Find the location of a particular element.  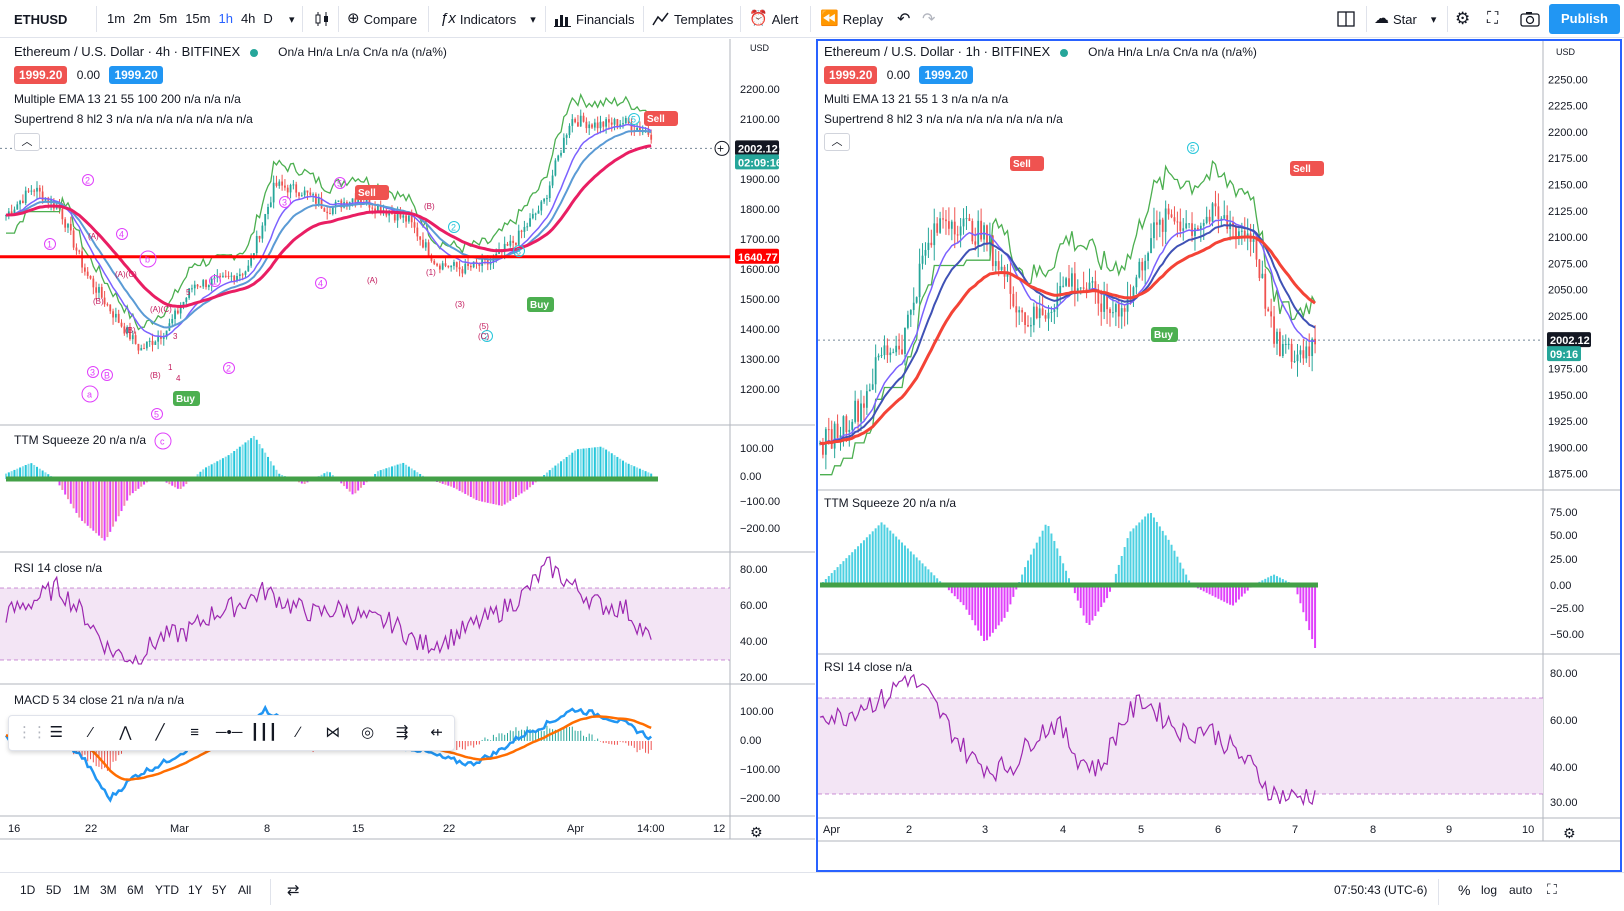

redo-icon: ↷ is located at coordinates (929, 19).